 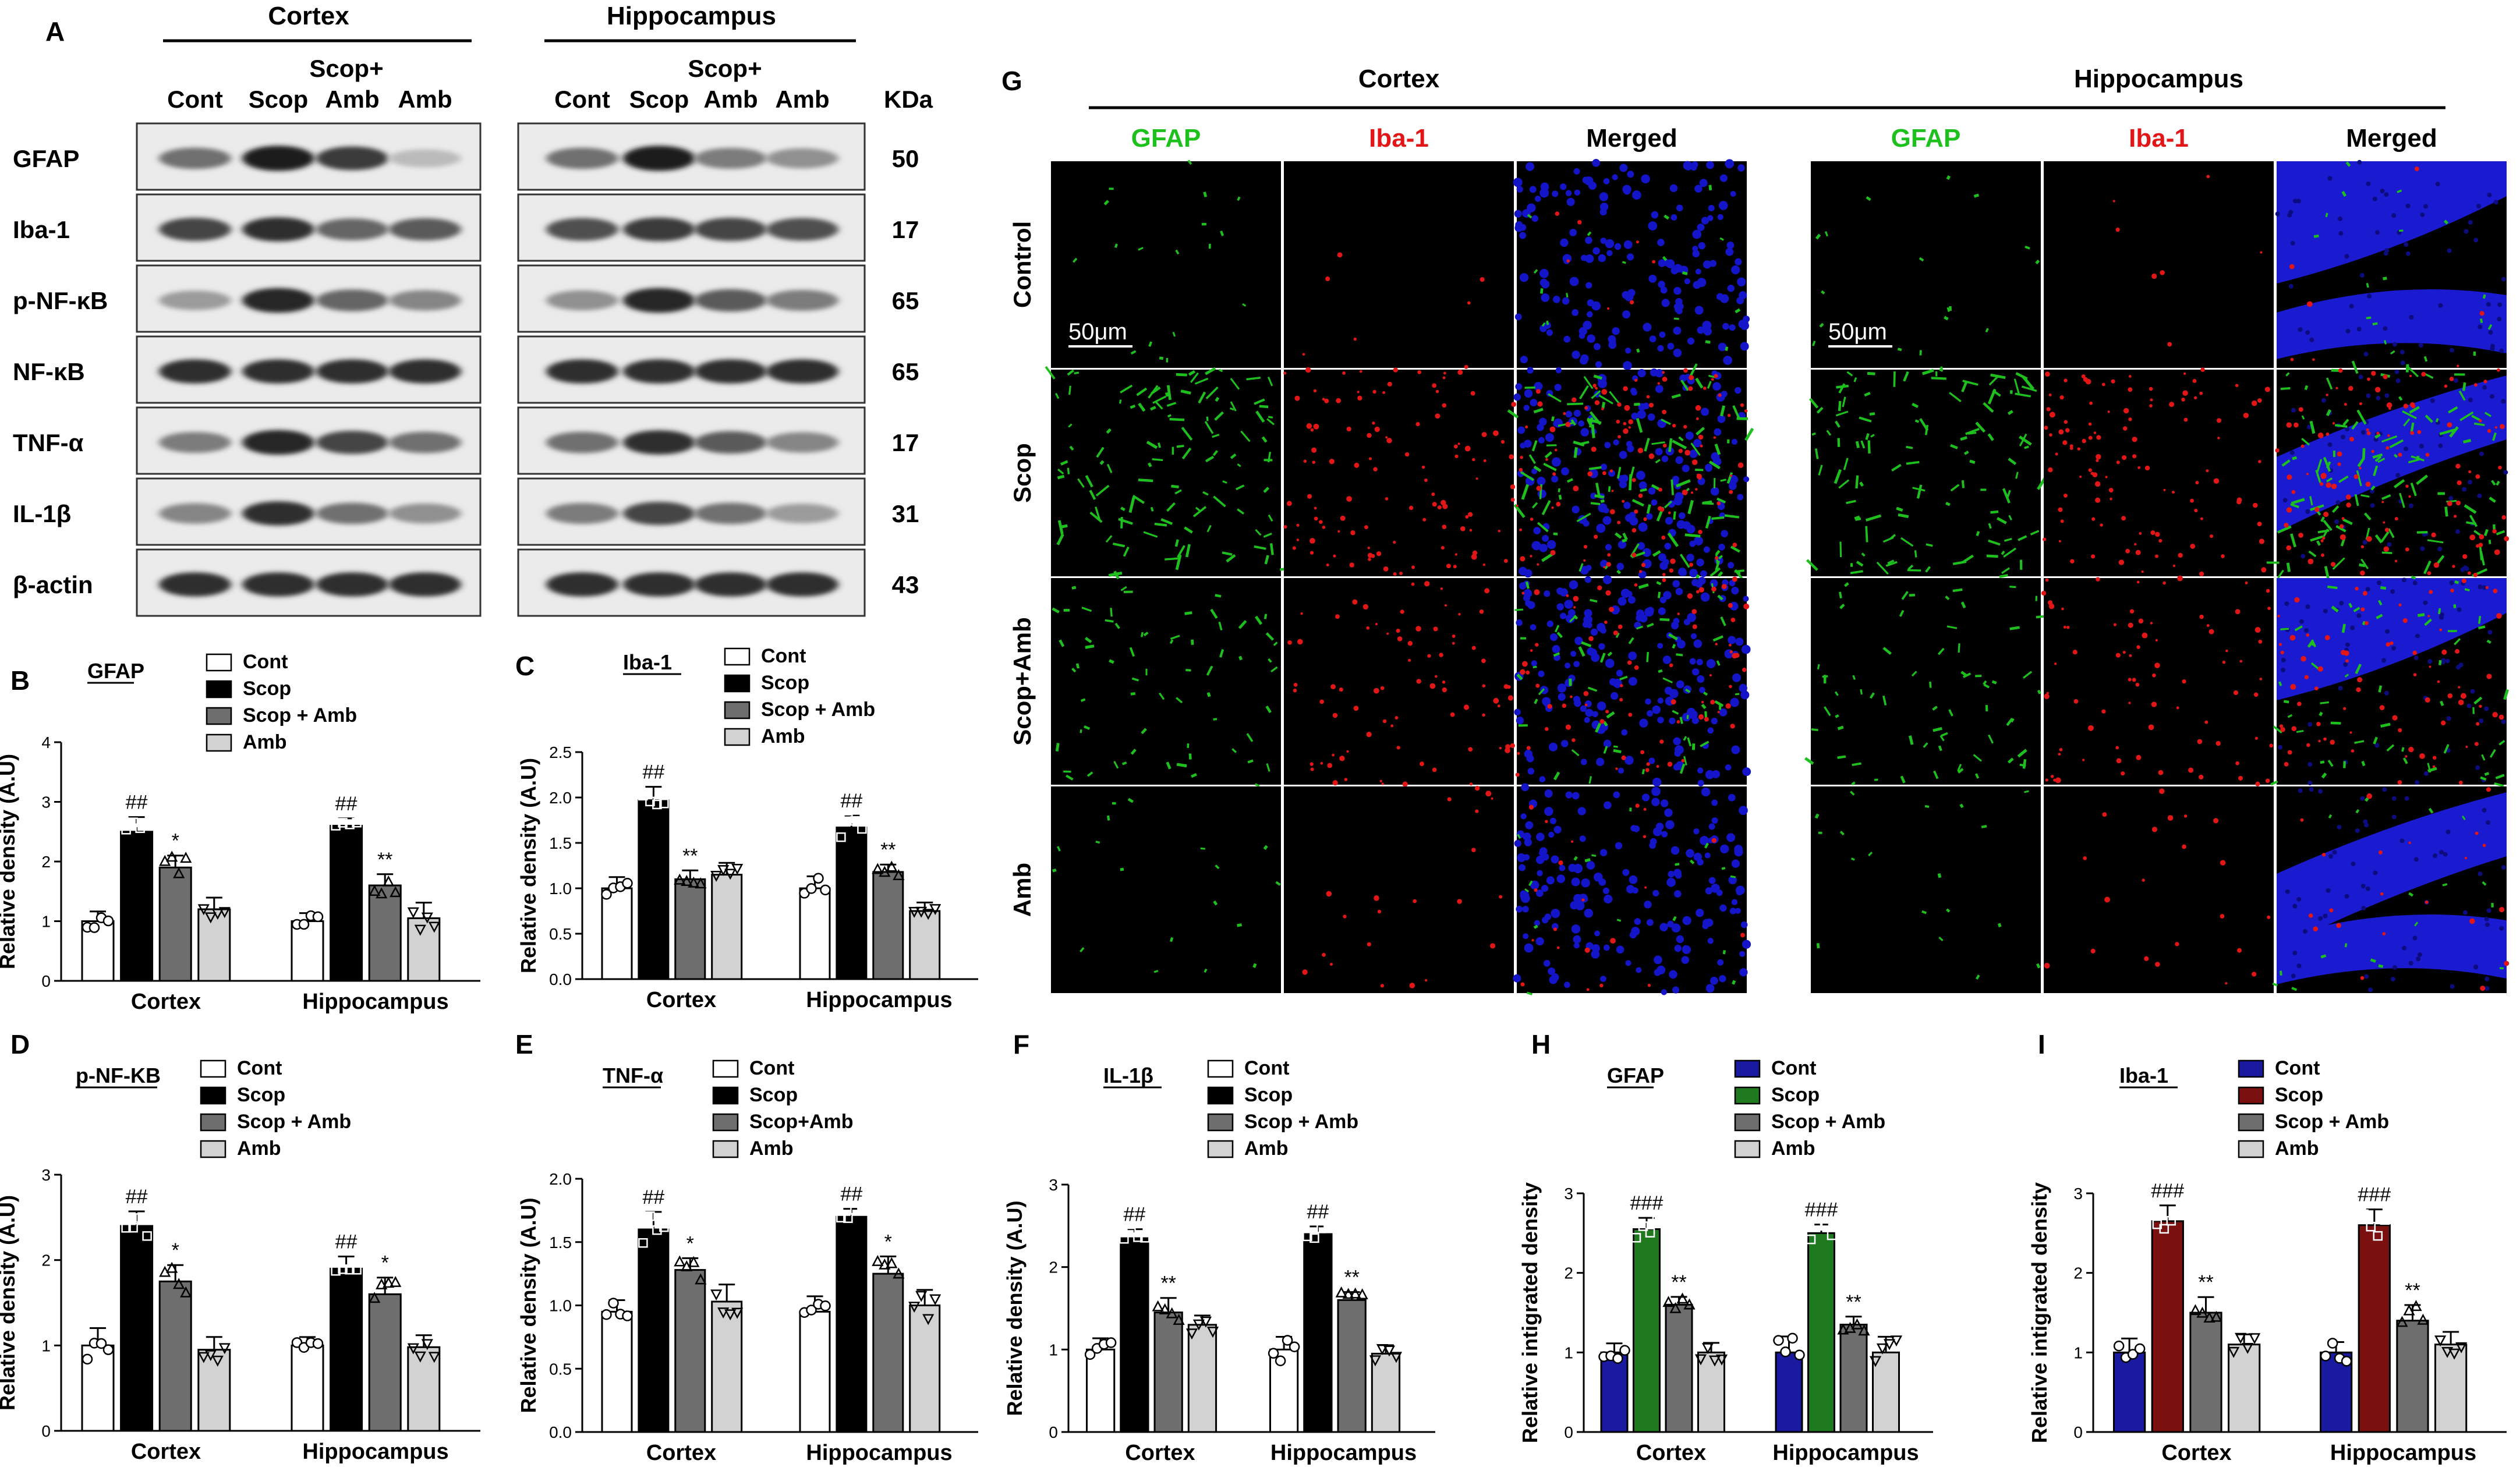 What do you see at coordinates (1160, 1453) in the screenshot?
I see `x-category-label: Cortex` at bounding box center [1160, 1453].